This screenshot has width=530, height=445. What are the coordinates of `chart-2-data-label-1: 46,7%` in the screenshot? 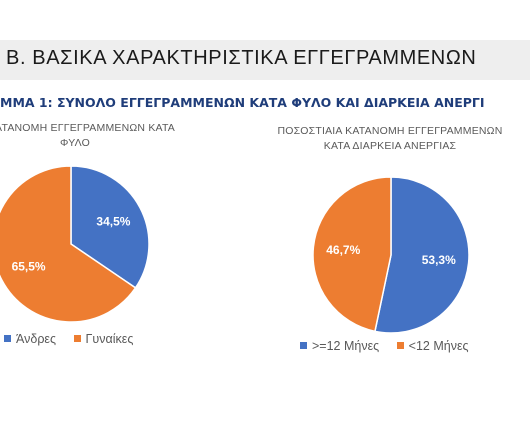 It's located at (343, 250).